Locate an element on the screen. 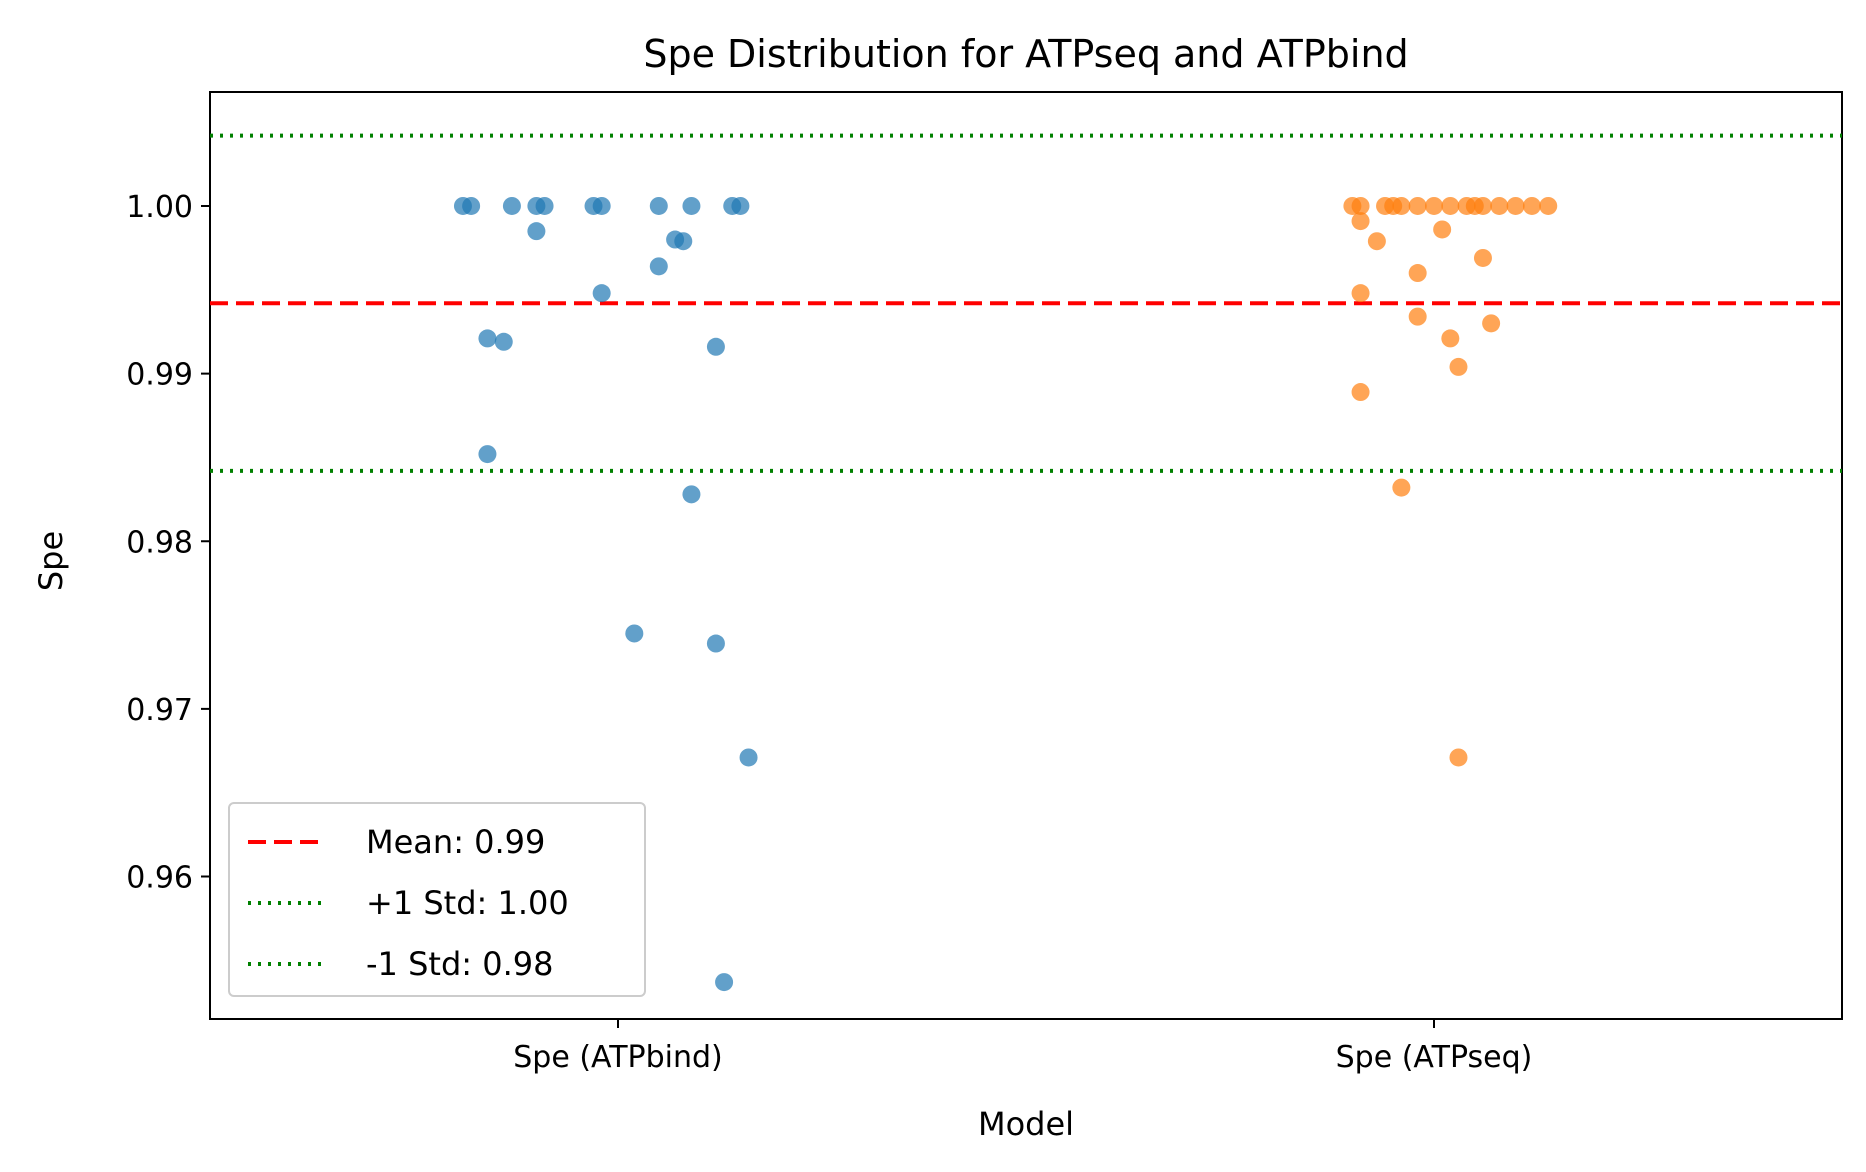 This screenshot has height=1172, width=1866. legend-label: -1 Std: 0.98 is located at coordinates (459, 964).